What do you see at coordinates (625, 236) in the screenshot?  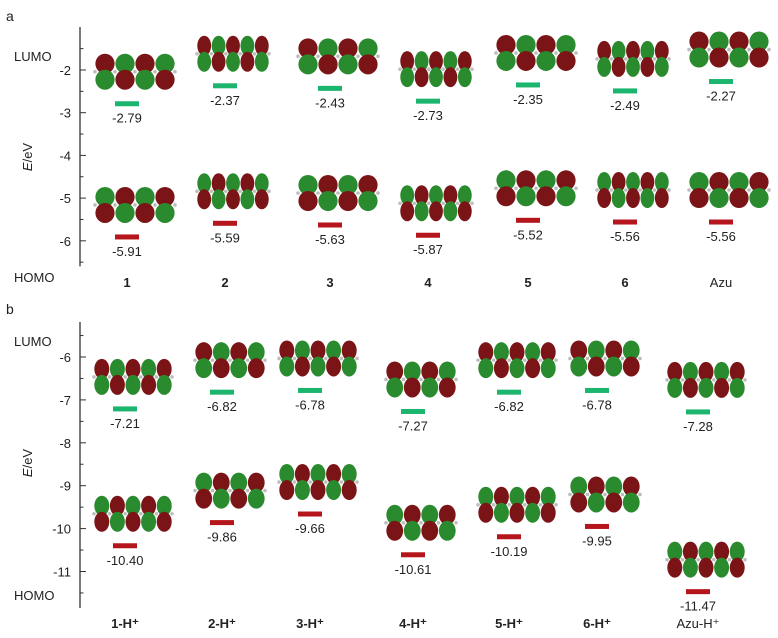 I see `homo-value-label: -5.56` at bounding box center [625, 236].